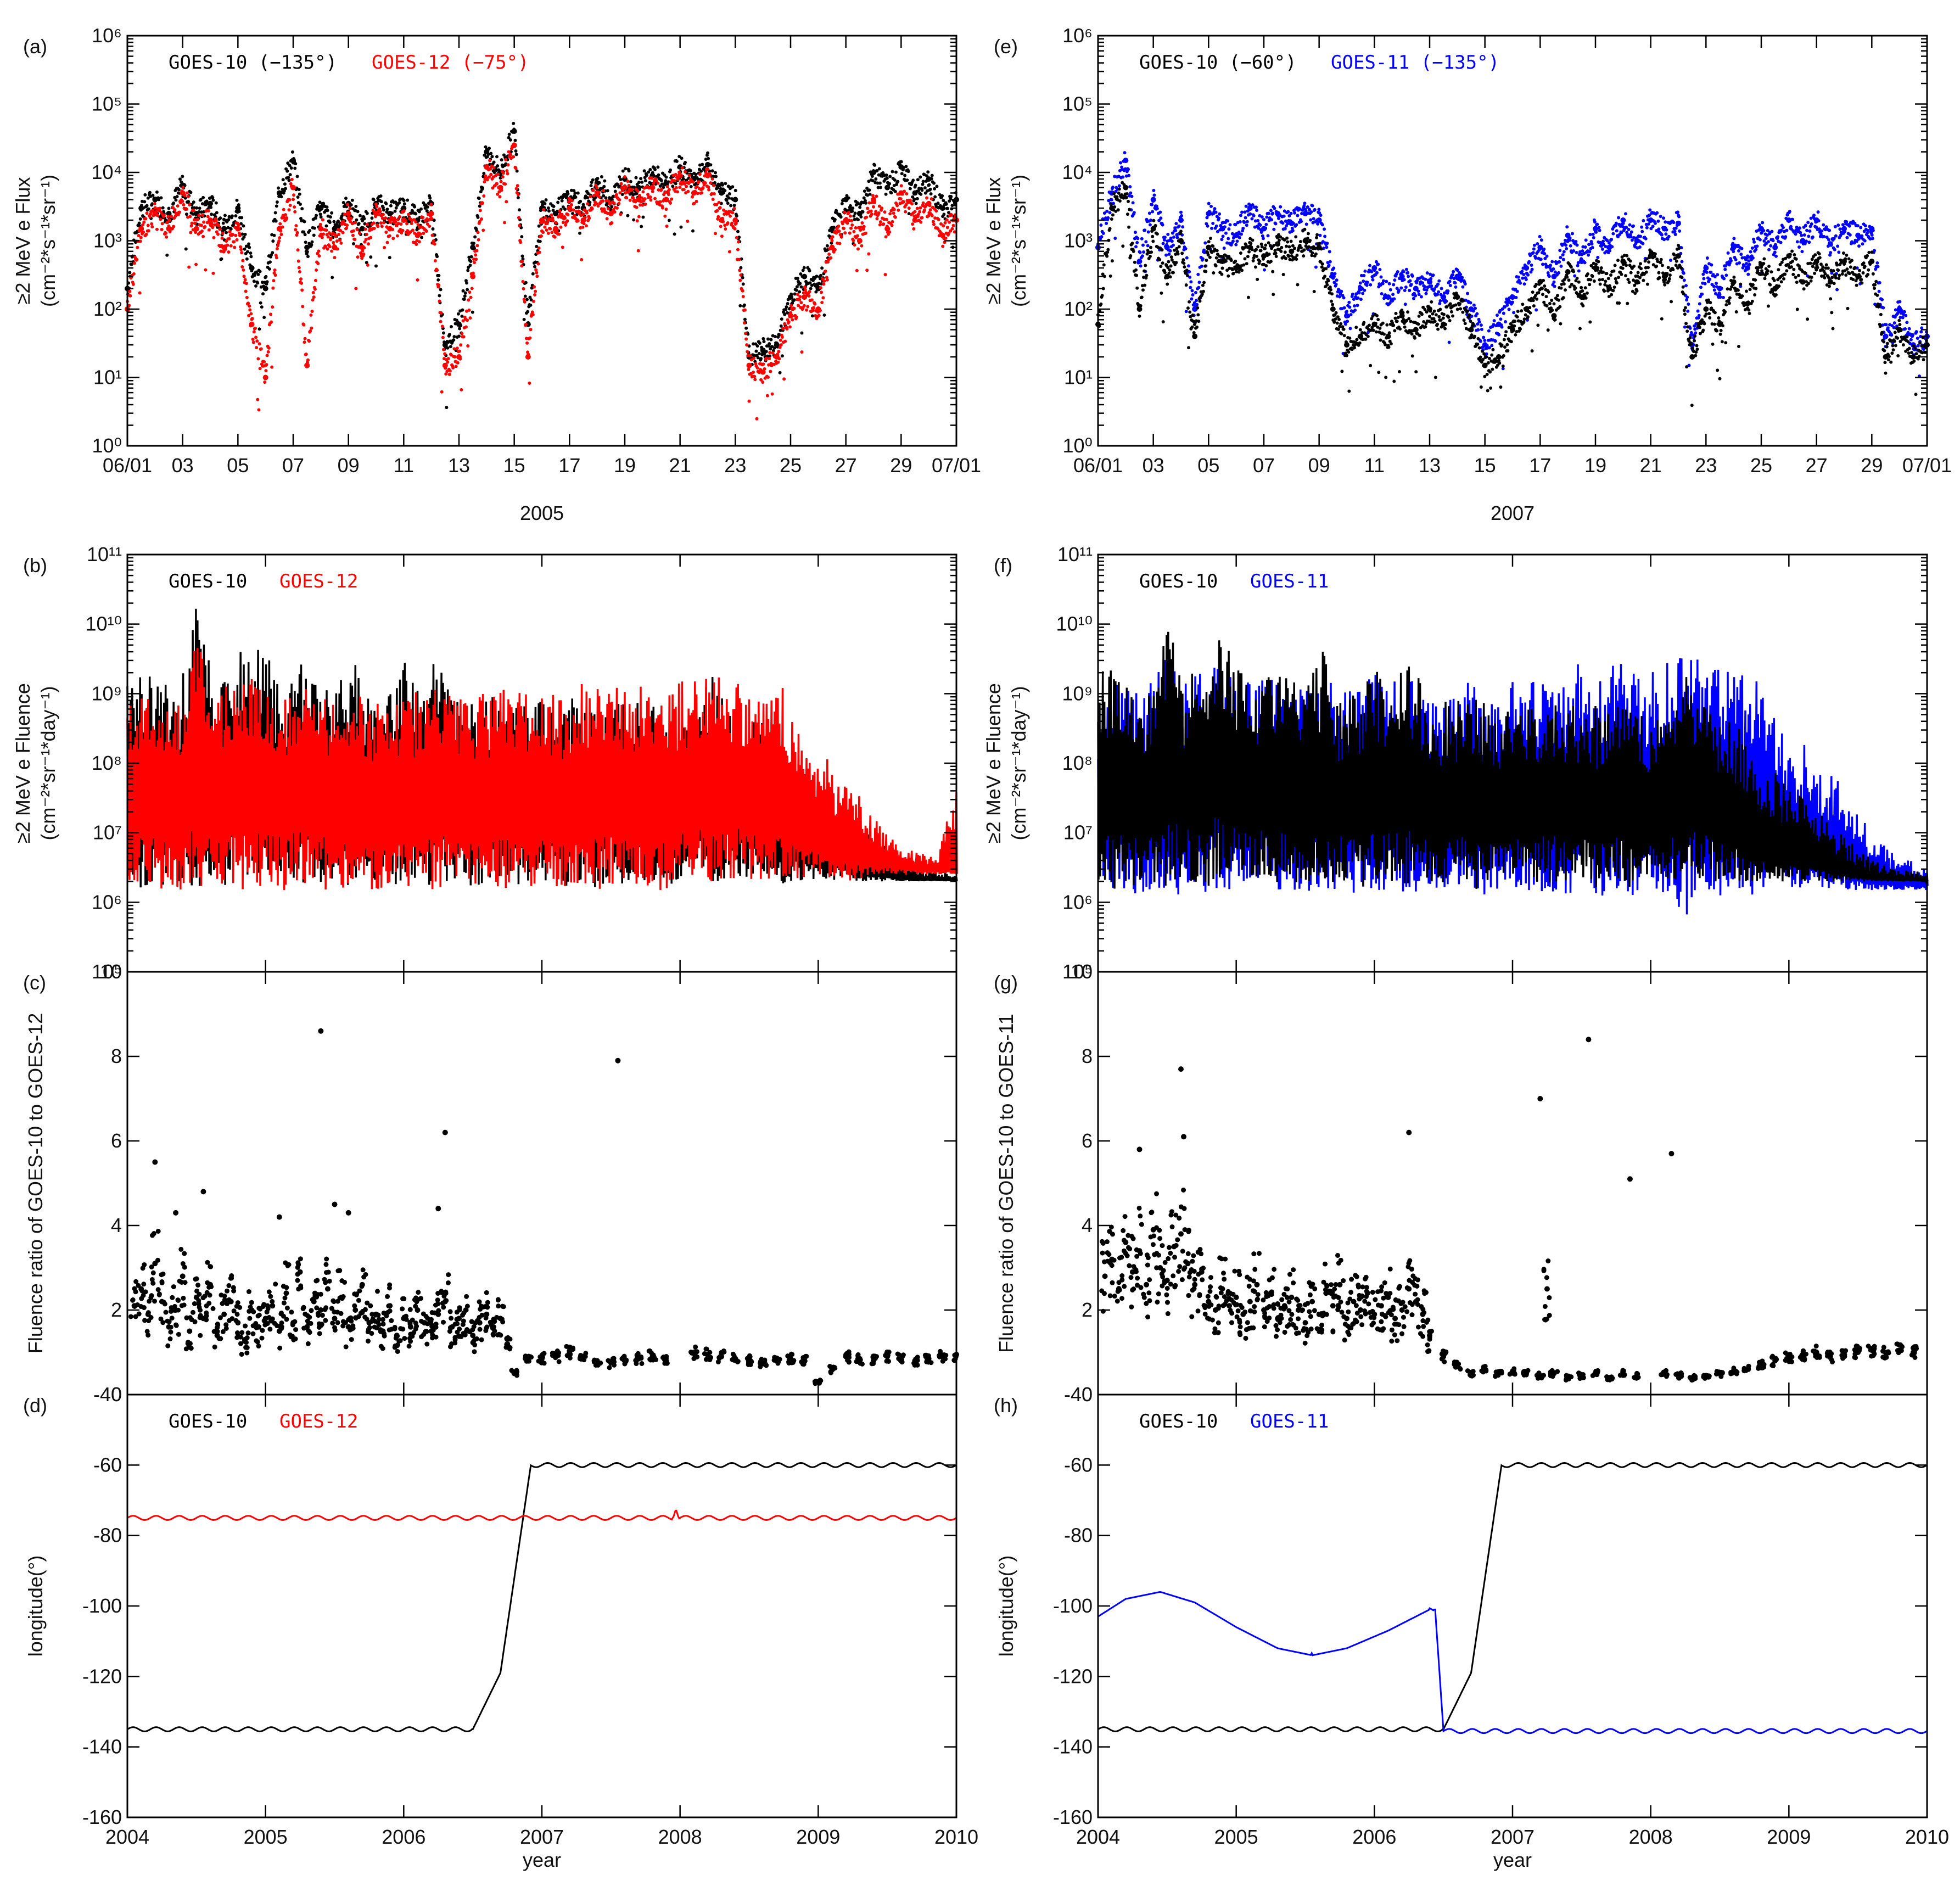 The height and width of the screenshot is (1886, 1960). What do you see at coordinates (253, 63) in the screenshot?
I see `legend-entry: GOES-10 (−135°)` at bounding box center [253, 63].